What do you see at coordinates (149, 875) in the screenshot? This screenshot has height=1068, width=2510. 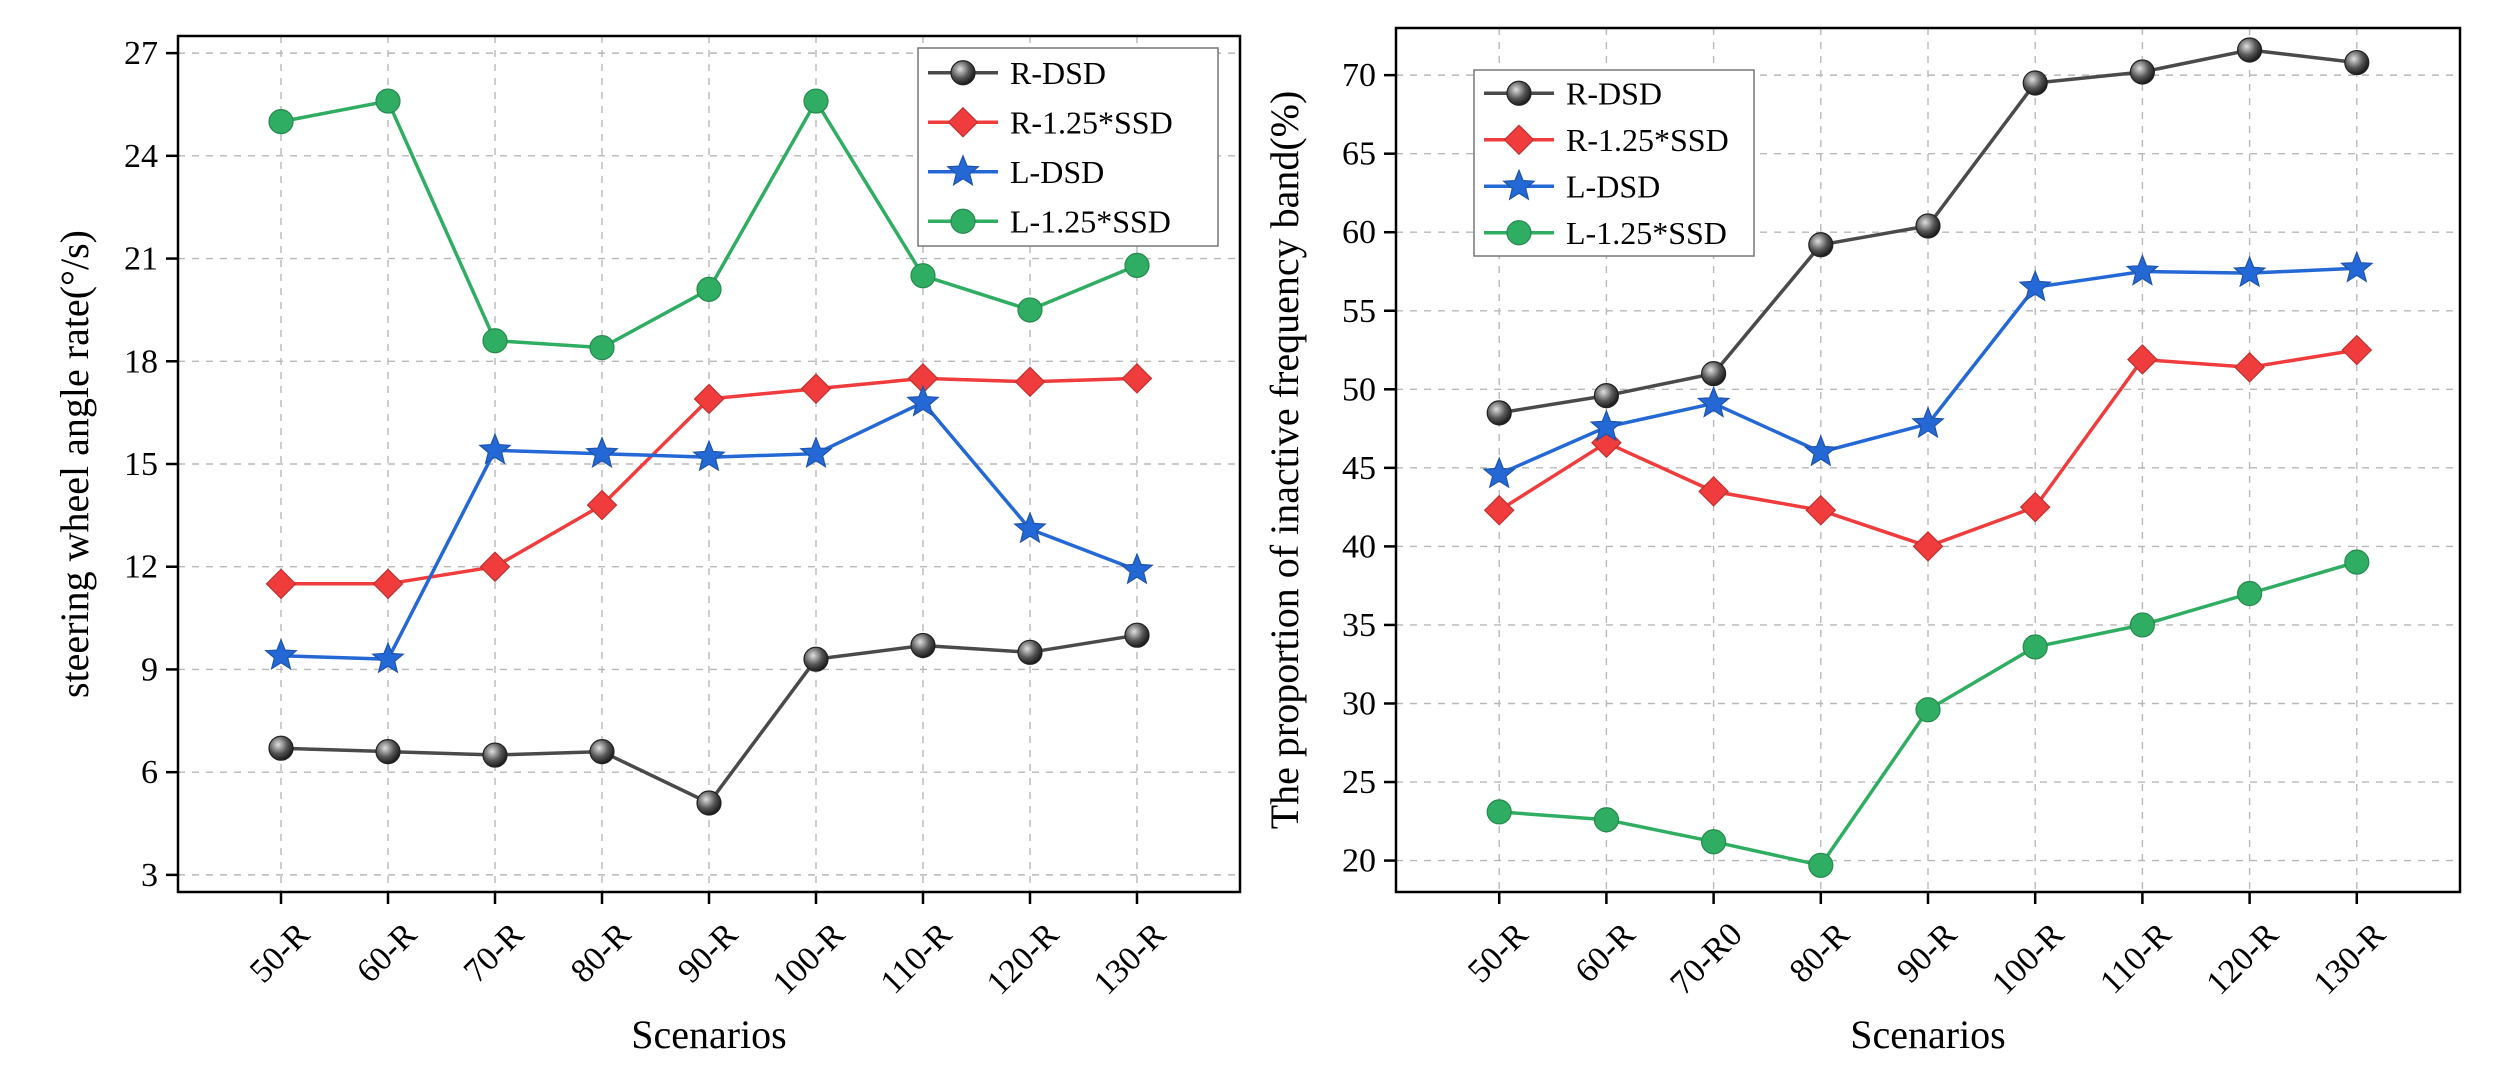 I see `y-tick-label: 3` at bounding box center [149, 875].